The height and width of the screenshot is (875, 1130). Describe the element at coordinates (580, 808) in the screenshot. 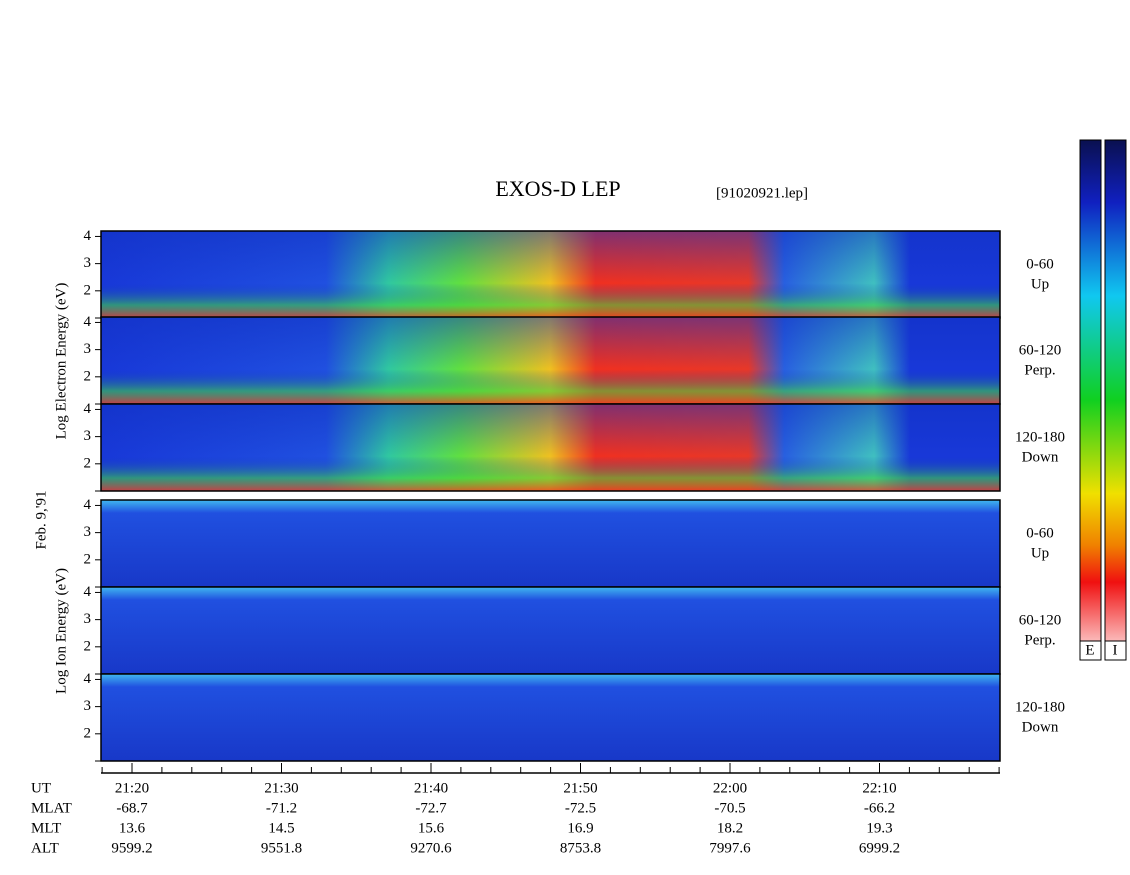

I see `row-value: -72.5` at that location.